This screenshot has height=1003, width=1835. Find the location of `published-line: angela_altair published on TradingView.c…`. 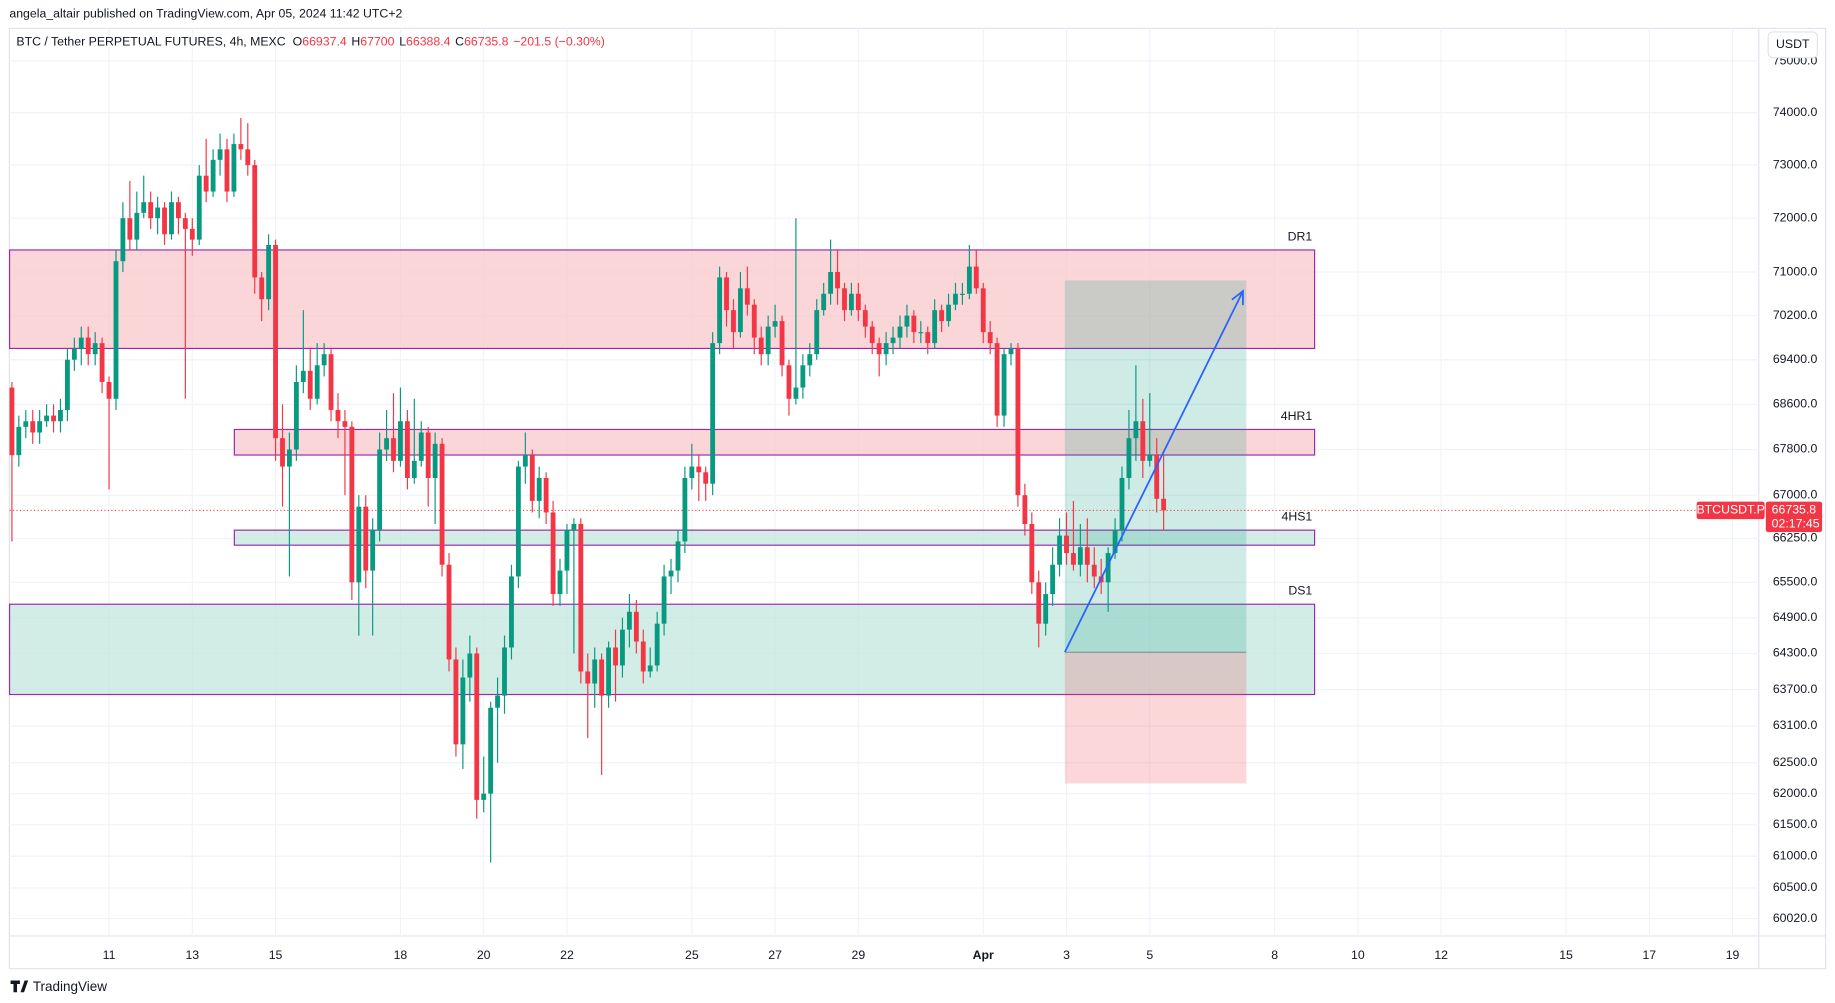

published-line: angela_altair published on TradingView.c… is located at coordinates (205, 14).